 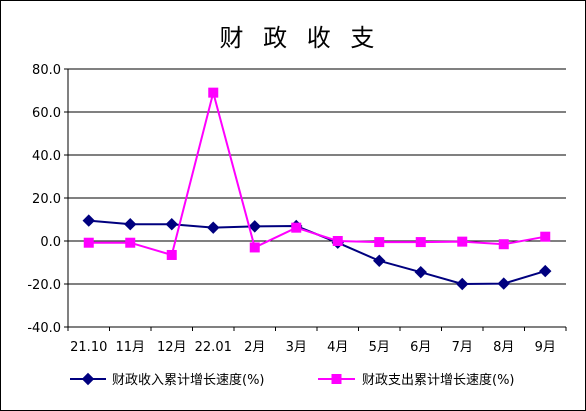 What do you see at coordinates (46, 113) in the screenshot?
I see `y-tick-label: 60.0` at bounding box center [46, 113].